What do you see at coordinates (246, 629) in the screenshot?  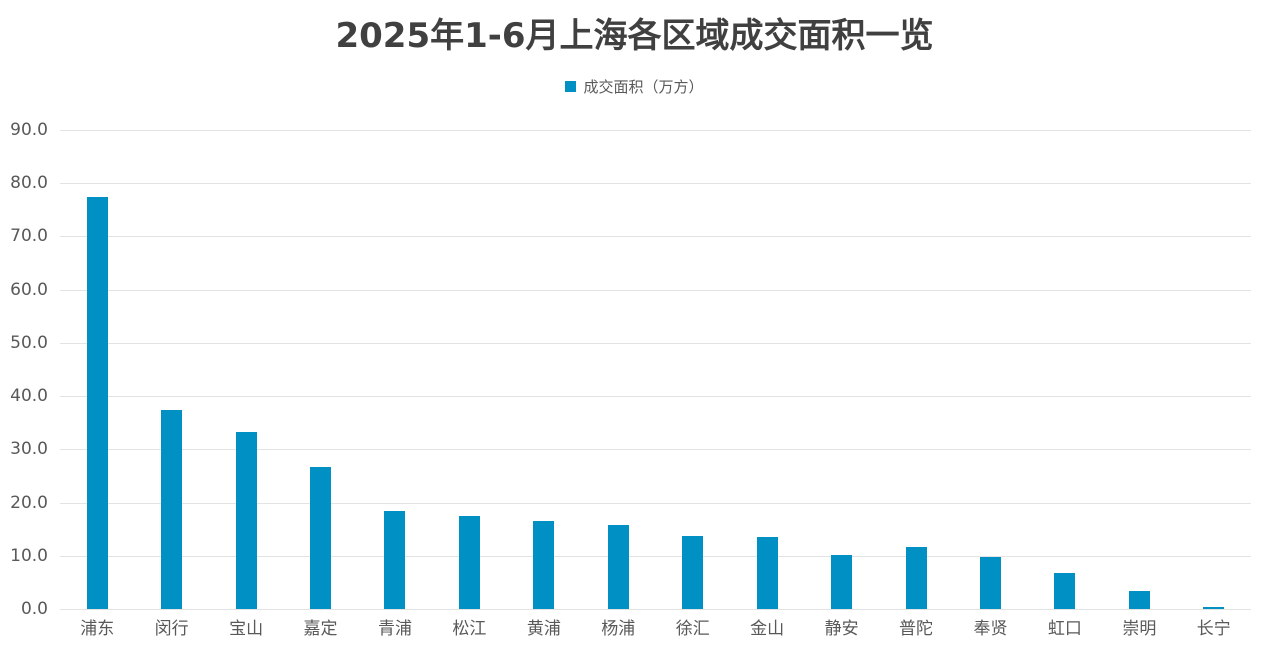 I see `x-tick-label: 宝山` at bounding box center [246, 629].